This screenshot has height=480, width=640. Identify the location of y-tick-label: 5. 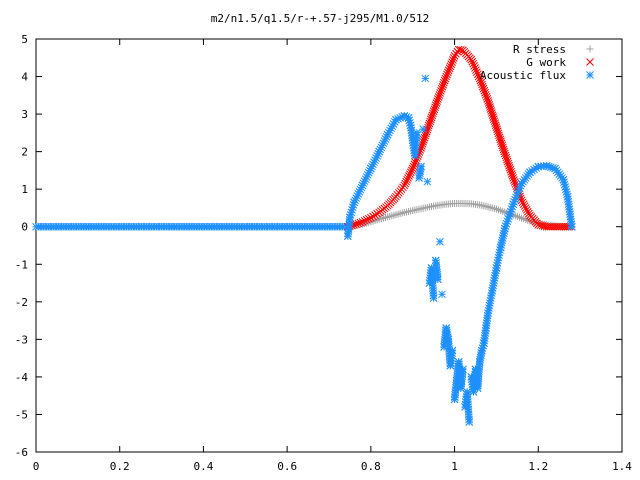
(24, 39).